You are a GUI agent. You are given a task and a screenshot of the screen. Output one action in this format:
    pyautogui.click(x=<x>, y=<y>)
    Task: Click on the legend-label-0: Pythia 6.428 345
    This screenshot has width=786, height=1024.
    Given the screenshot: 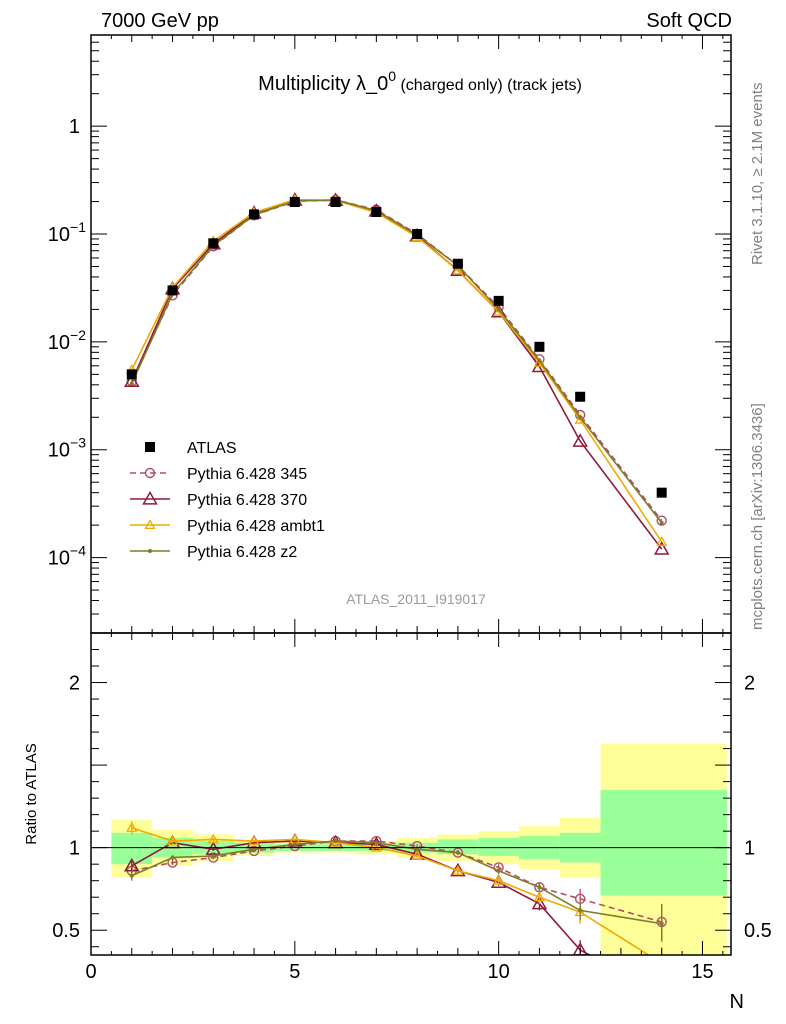 What is the action you would take?
    pyautogui.click(x=247, y=474)
    